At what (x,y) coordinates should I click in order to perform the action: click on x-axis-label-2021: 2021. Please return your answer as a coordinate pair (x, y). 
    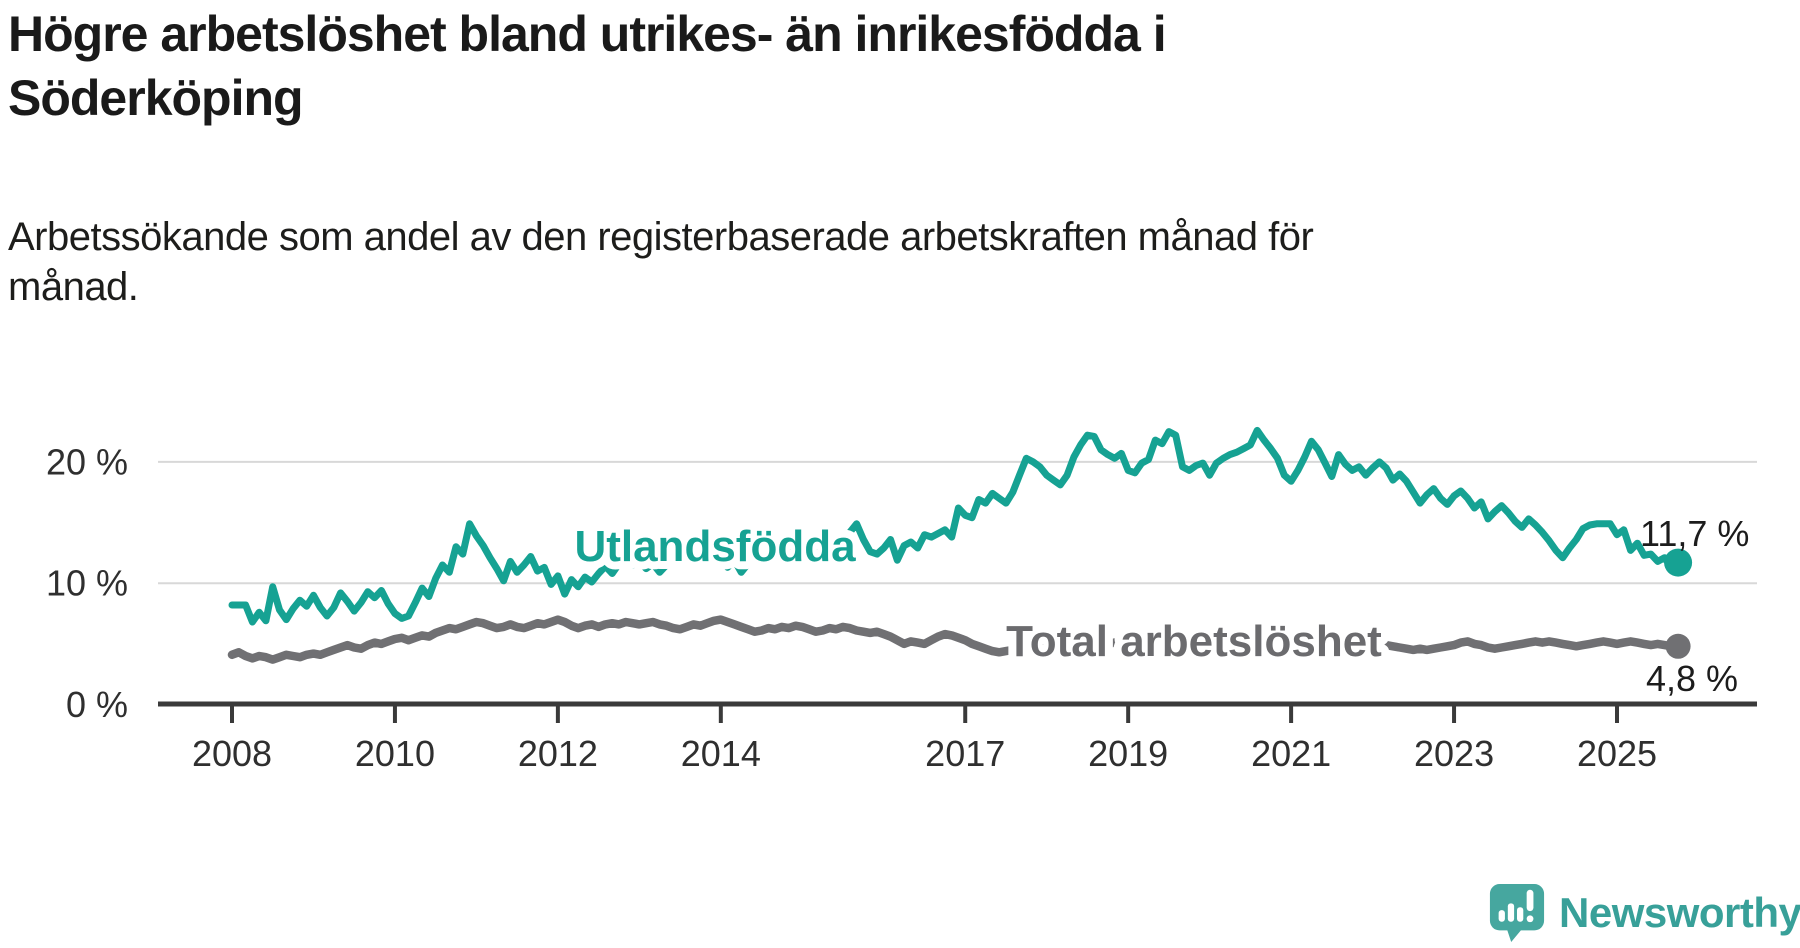
    Looking at the image, I should click on (1291, 753).